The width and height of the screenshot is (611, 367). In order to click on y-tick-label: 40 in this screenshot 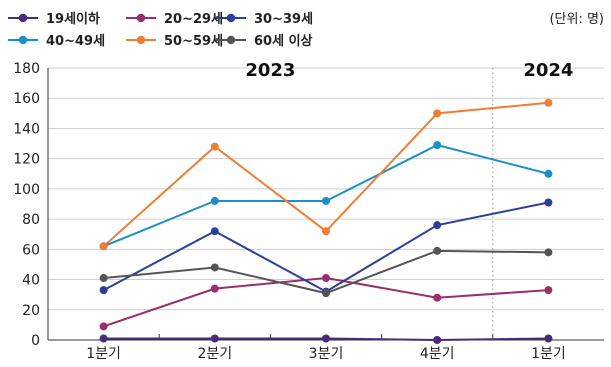, I will do `click(31, 281)`.